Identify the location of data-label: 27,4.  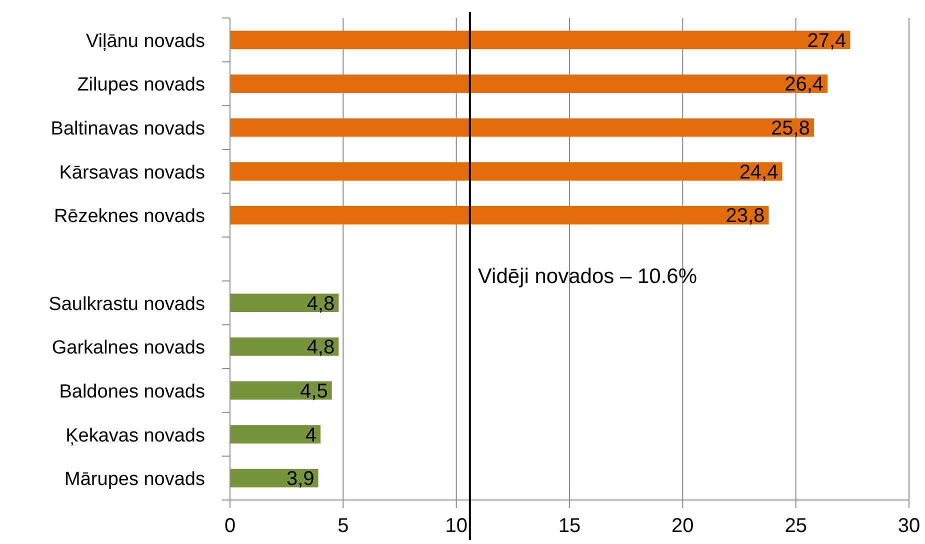
(826, 41).